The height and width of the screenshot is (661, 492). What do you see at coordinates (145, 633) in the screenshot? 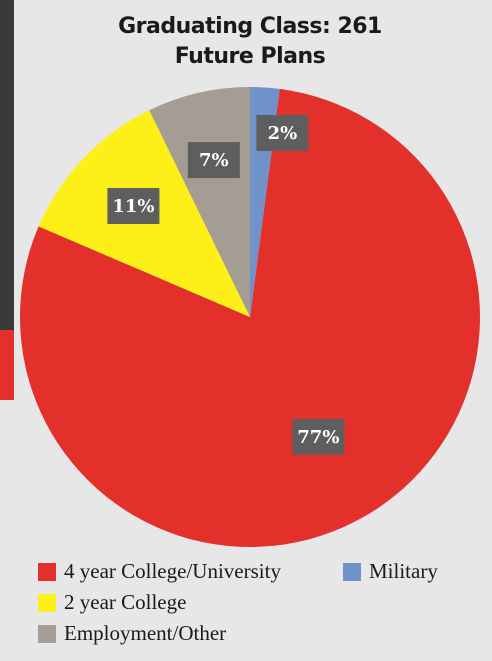
I see `legend-label: Employment/Other` at bounding box center [145, 633].